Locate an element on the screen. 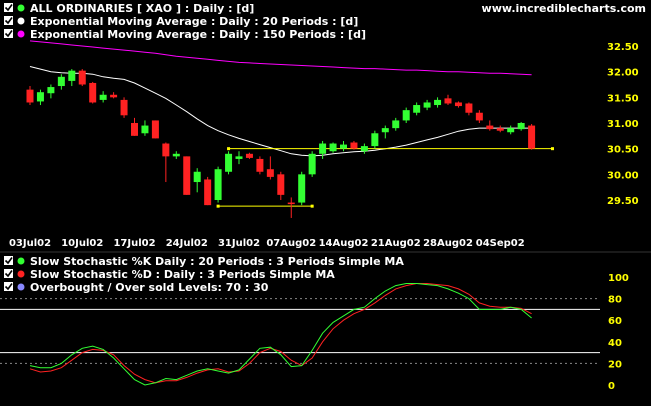 The height and width of the screenshot is (406, 651). price-tick-label: 31.50 is located at coordinates (623, 98).